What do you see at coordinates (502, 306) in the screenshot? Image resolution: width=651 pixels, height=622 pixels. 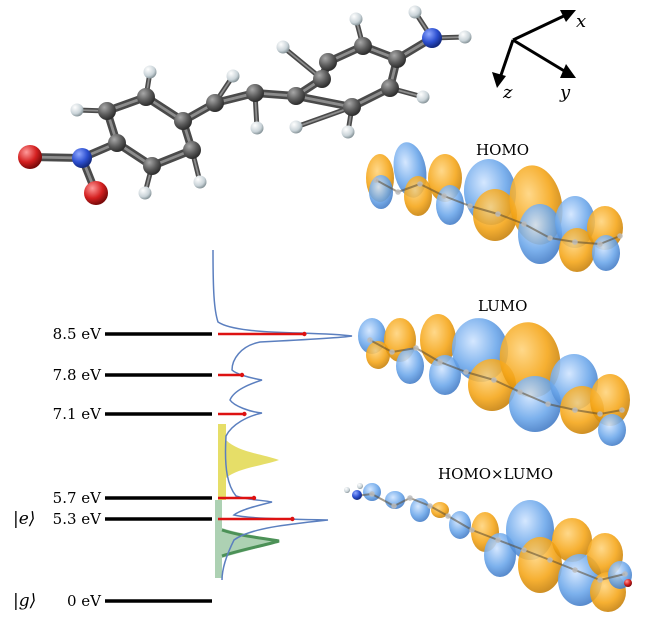 I see `lumo-label: LUMO` at bounding box center [502, 306].